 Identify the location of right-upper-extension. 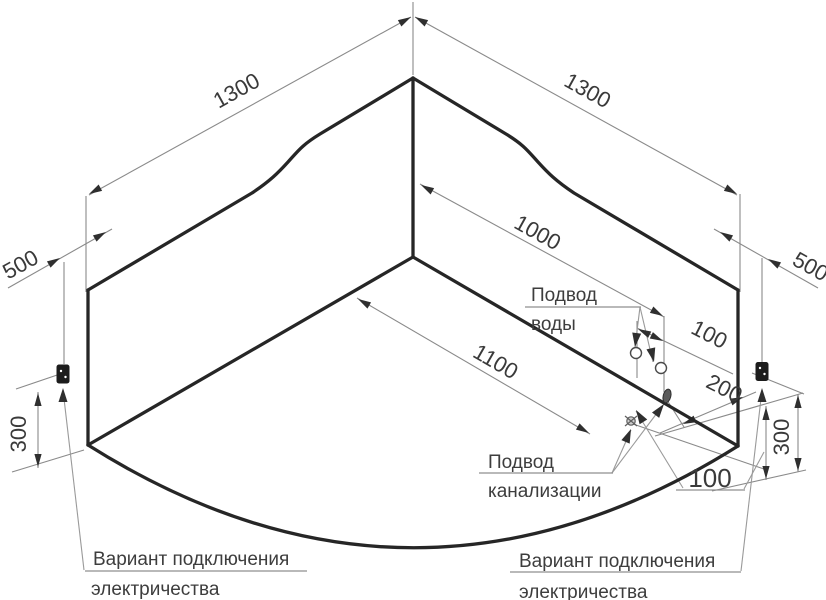
(729, 414).